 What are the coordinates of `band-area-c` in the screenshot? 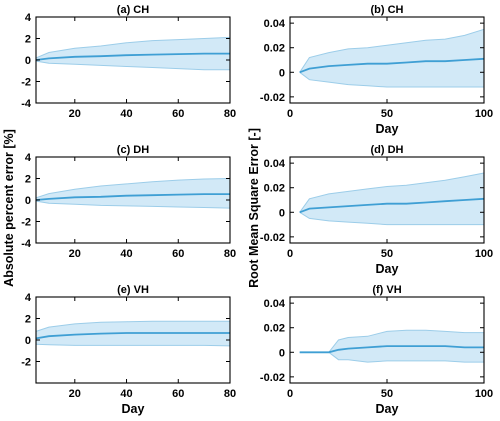 It's located at (133, 193).